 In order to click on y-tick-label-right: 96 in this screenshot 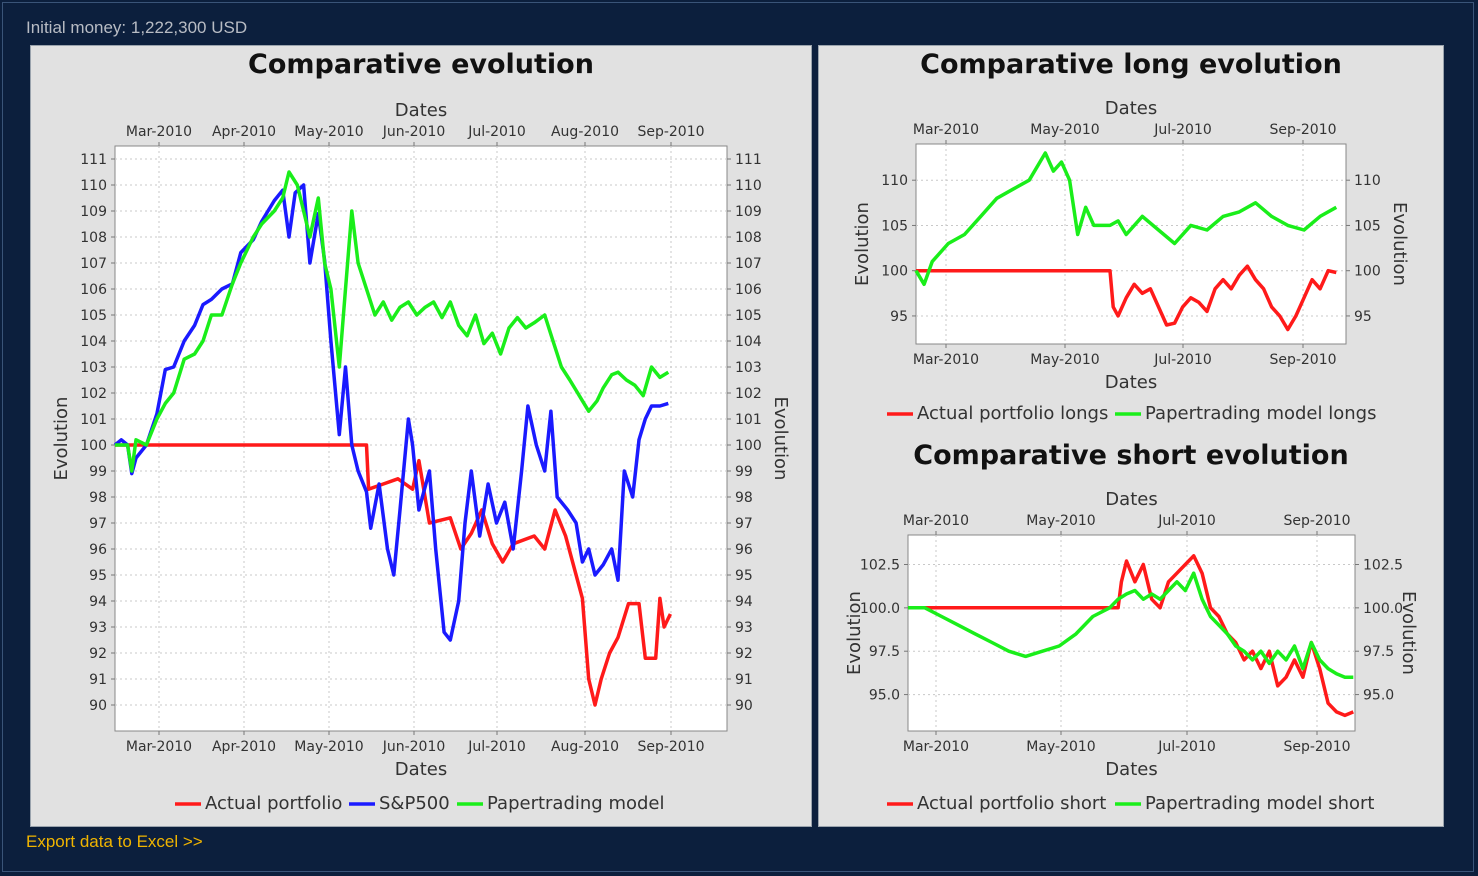, I will do `click(744, 550)`.